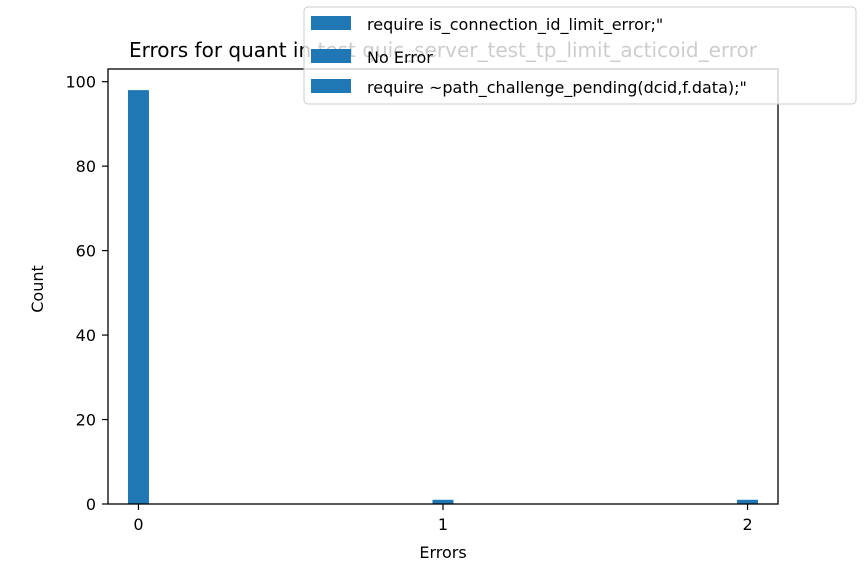 The height and width of the screenshot is (576, 864). I want to click on y-tick-label: 20, so click(86, 420).